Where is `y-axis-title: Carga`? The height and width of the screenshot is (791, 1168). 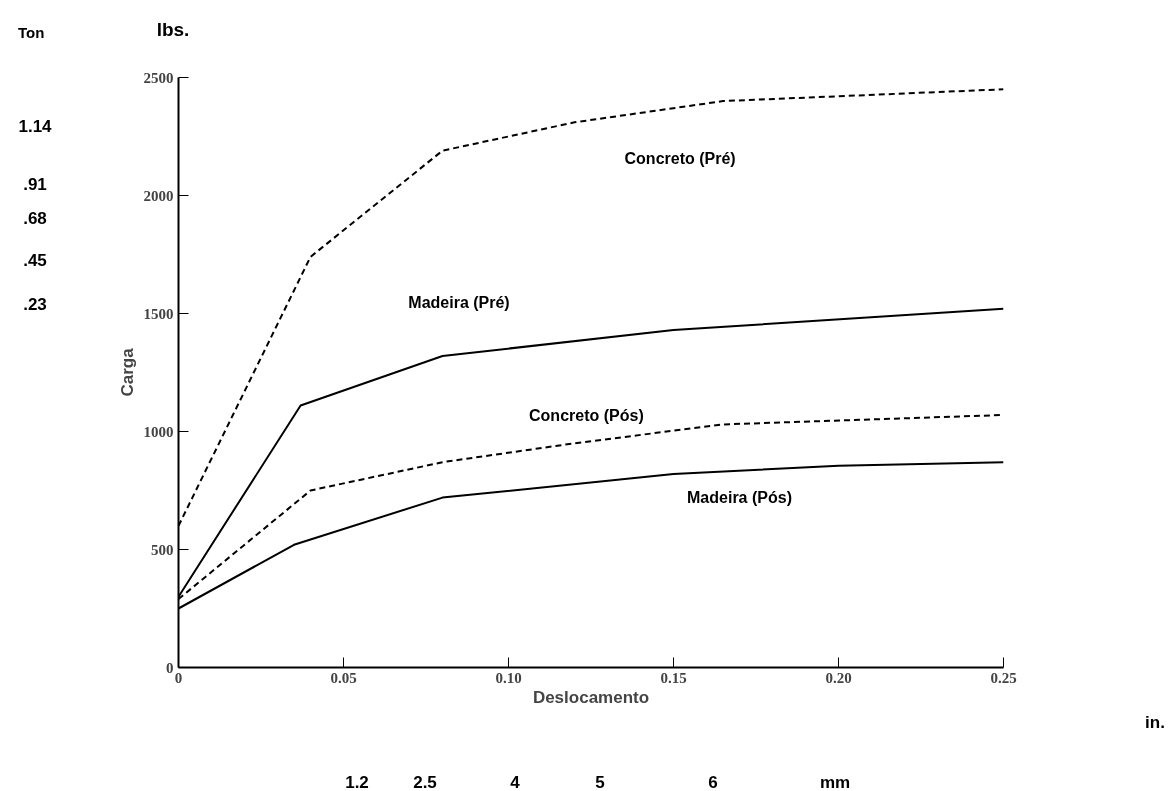 y-axis-title: Carga is located at coordinates (127, 372).